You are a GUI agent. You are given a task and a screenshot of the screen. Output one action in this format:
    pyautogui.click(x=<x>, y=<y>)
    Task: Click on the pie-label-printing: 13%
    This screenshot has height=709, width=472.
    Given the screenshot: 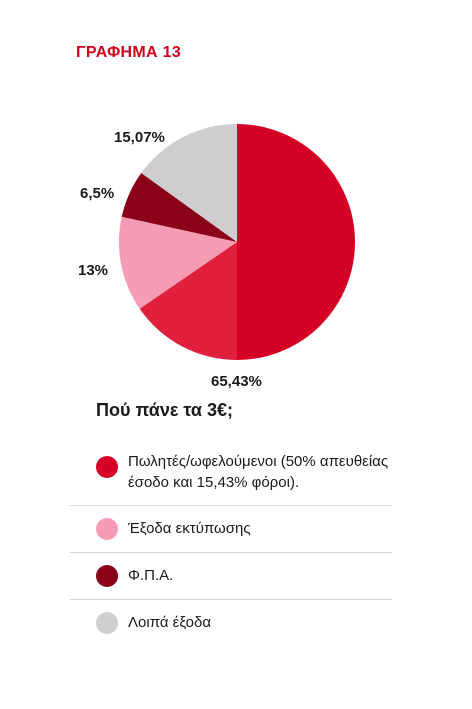 What is the action you would take?
    pyautogui.click(x=93, y=270)
    